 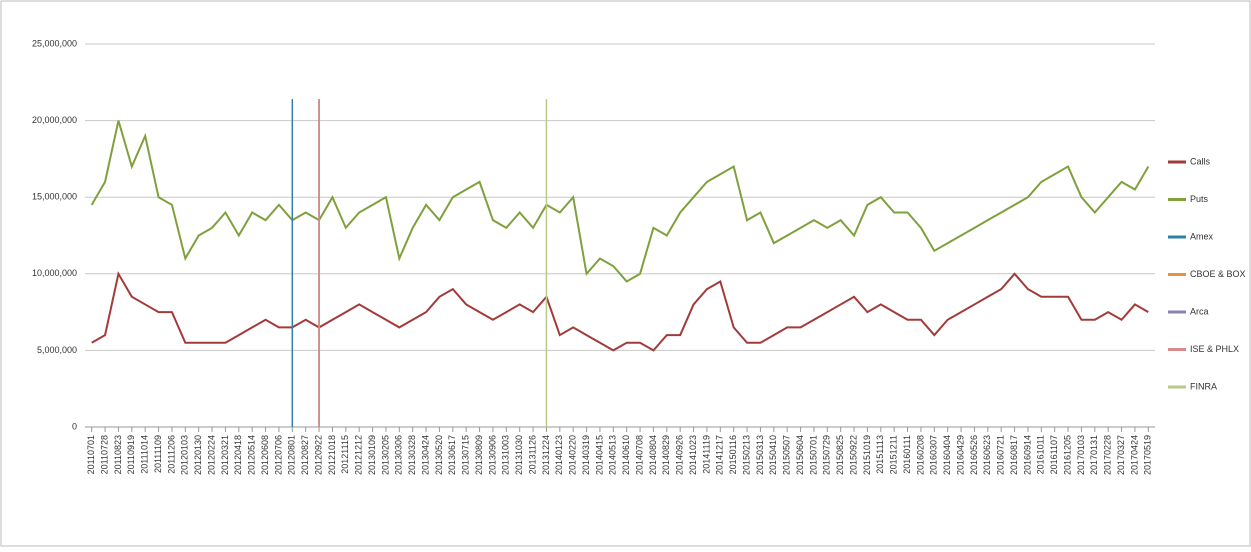 I want to click on x-tick-label: 20170103, so click(x=1081, y=455).